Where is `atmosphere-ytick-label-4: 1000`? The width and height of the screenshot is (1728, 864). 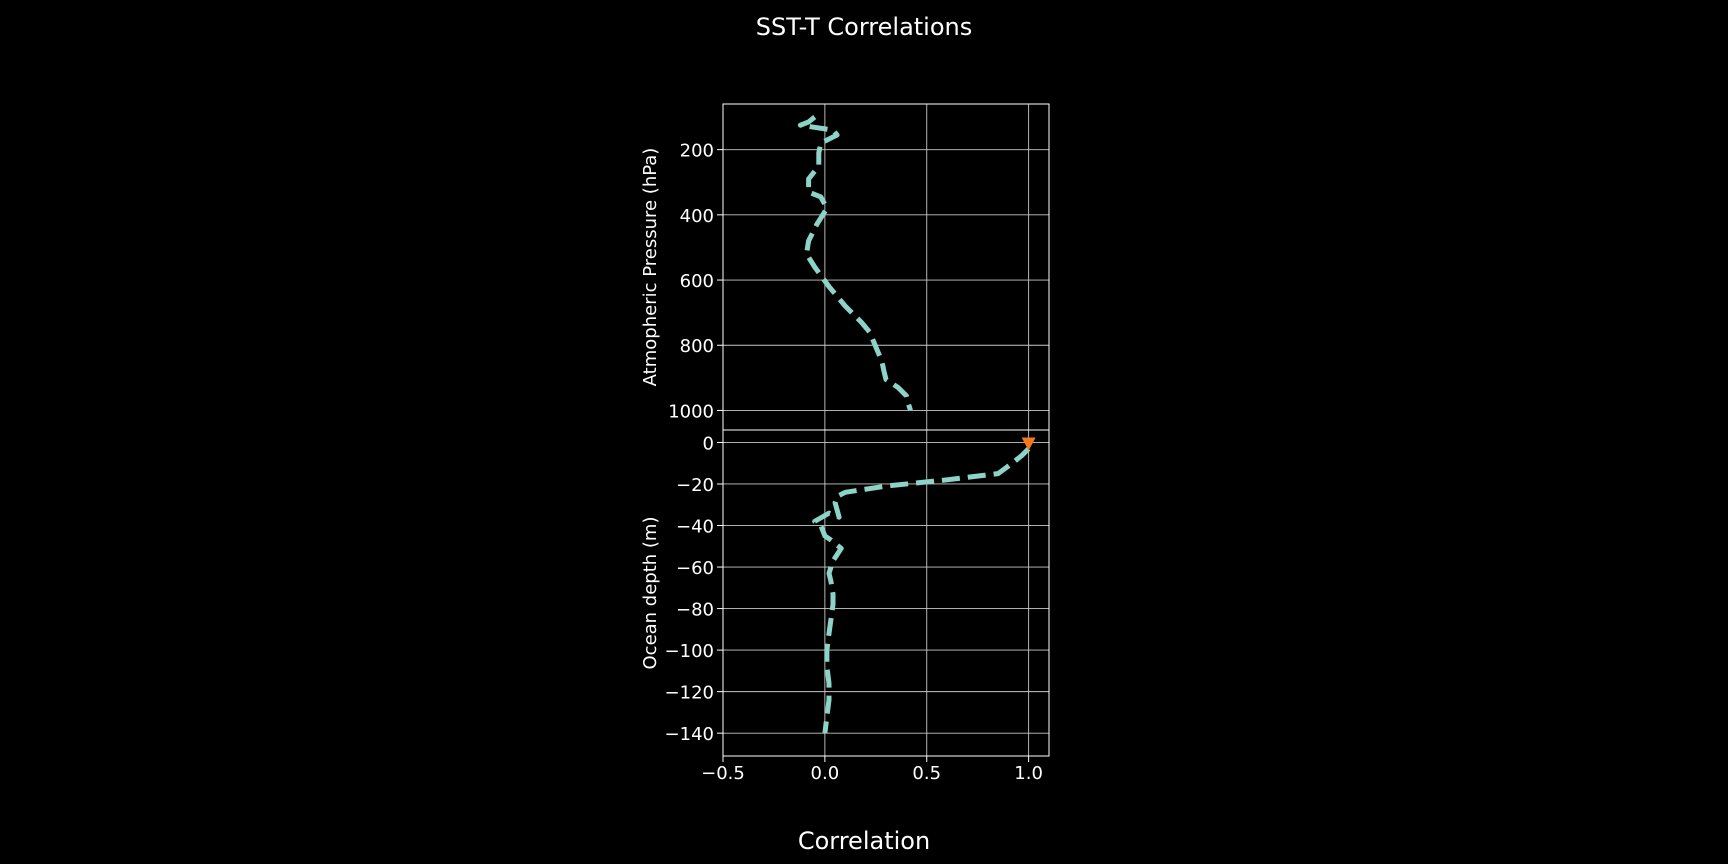
atmosphere-ytick-label-4: 1000 is located at coordinates (691, 411).